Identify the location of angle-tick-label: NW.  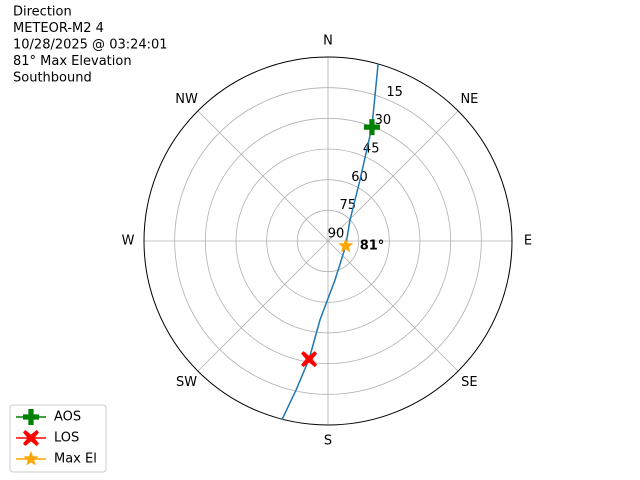
(186, 99).